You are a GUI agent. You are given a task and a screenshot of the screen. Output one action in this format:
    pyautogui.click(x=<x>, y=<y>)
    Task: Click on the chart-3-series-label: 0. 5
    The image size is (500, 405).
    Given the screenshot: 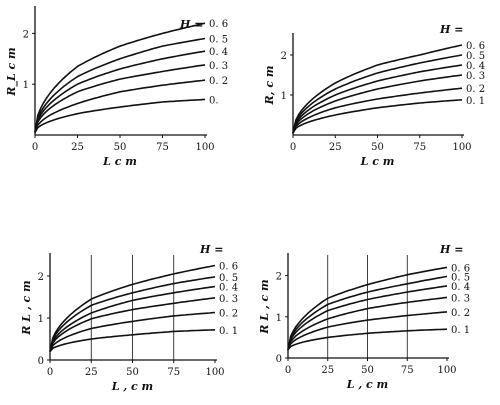 What is the action you would take?
    pyautogui.click(x=228, y=278)
    